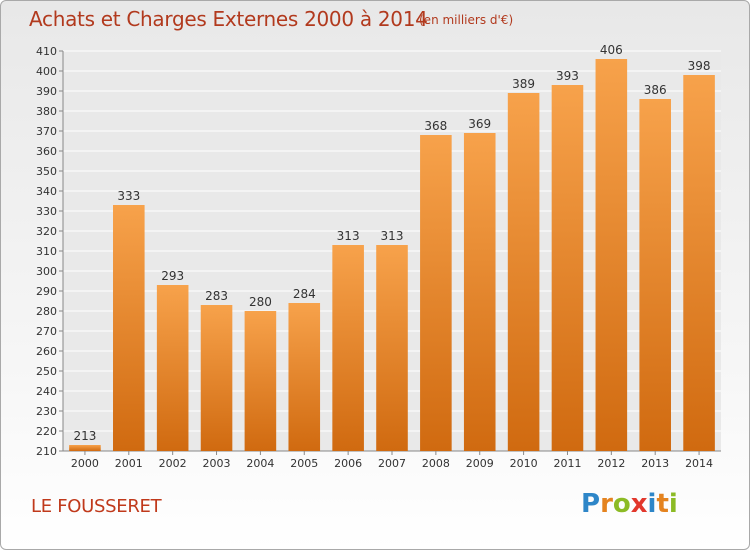 The image size is (750, 550). What do you see at coordinates (523, 272) in the screenshot?
I see `bar-2010` at bounding box center [523, 272].